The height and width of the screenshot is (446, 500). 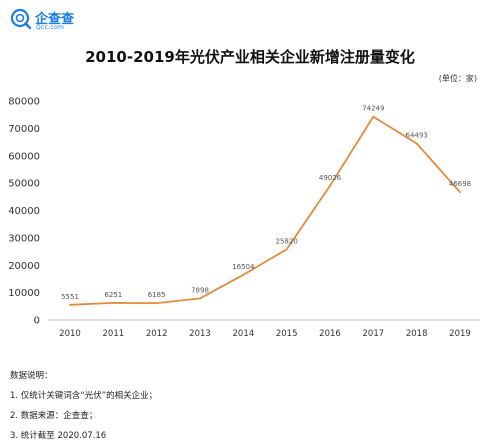 What do you see at coordinates (330, 178) in the screenshot?
I see `data-label: 49026` at bounding box center [330, 178].